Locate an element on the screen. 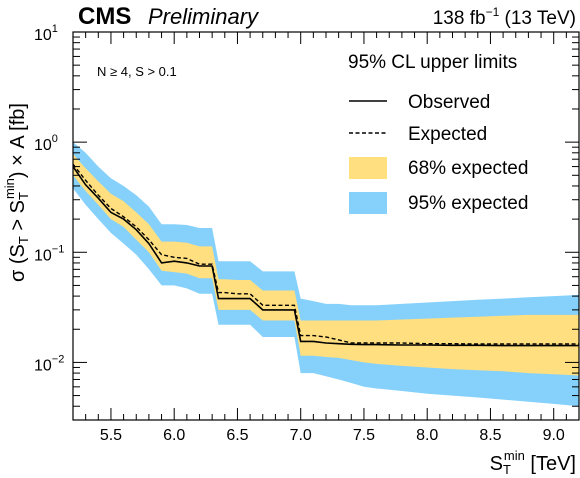 The image size is (580, 478). x-tick-label: 7.0 is located at coordinates (301, 435).